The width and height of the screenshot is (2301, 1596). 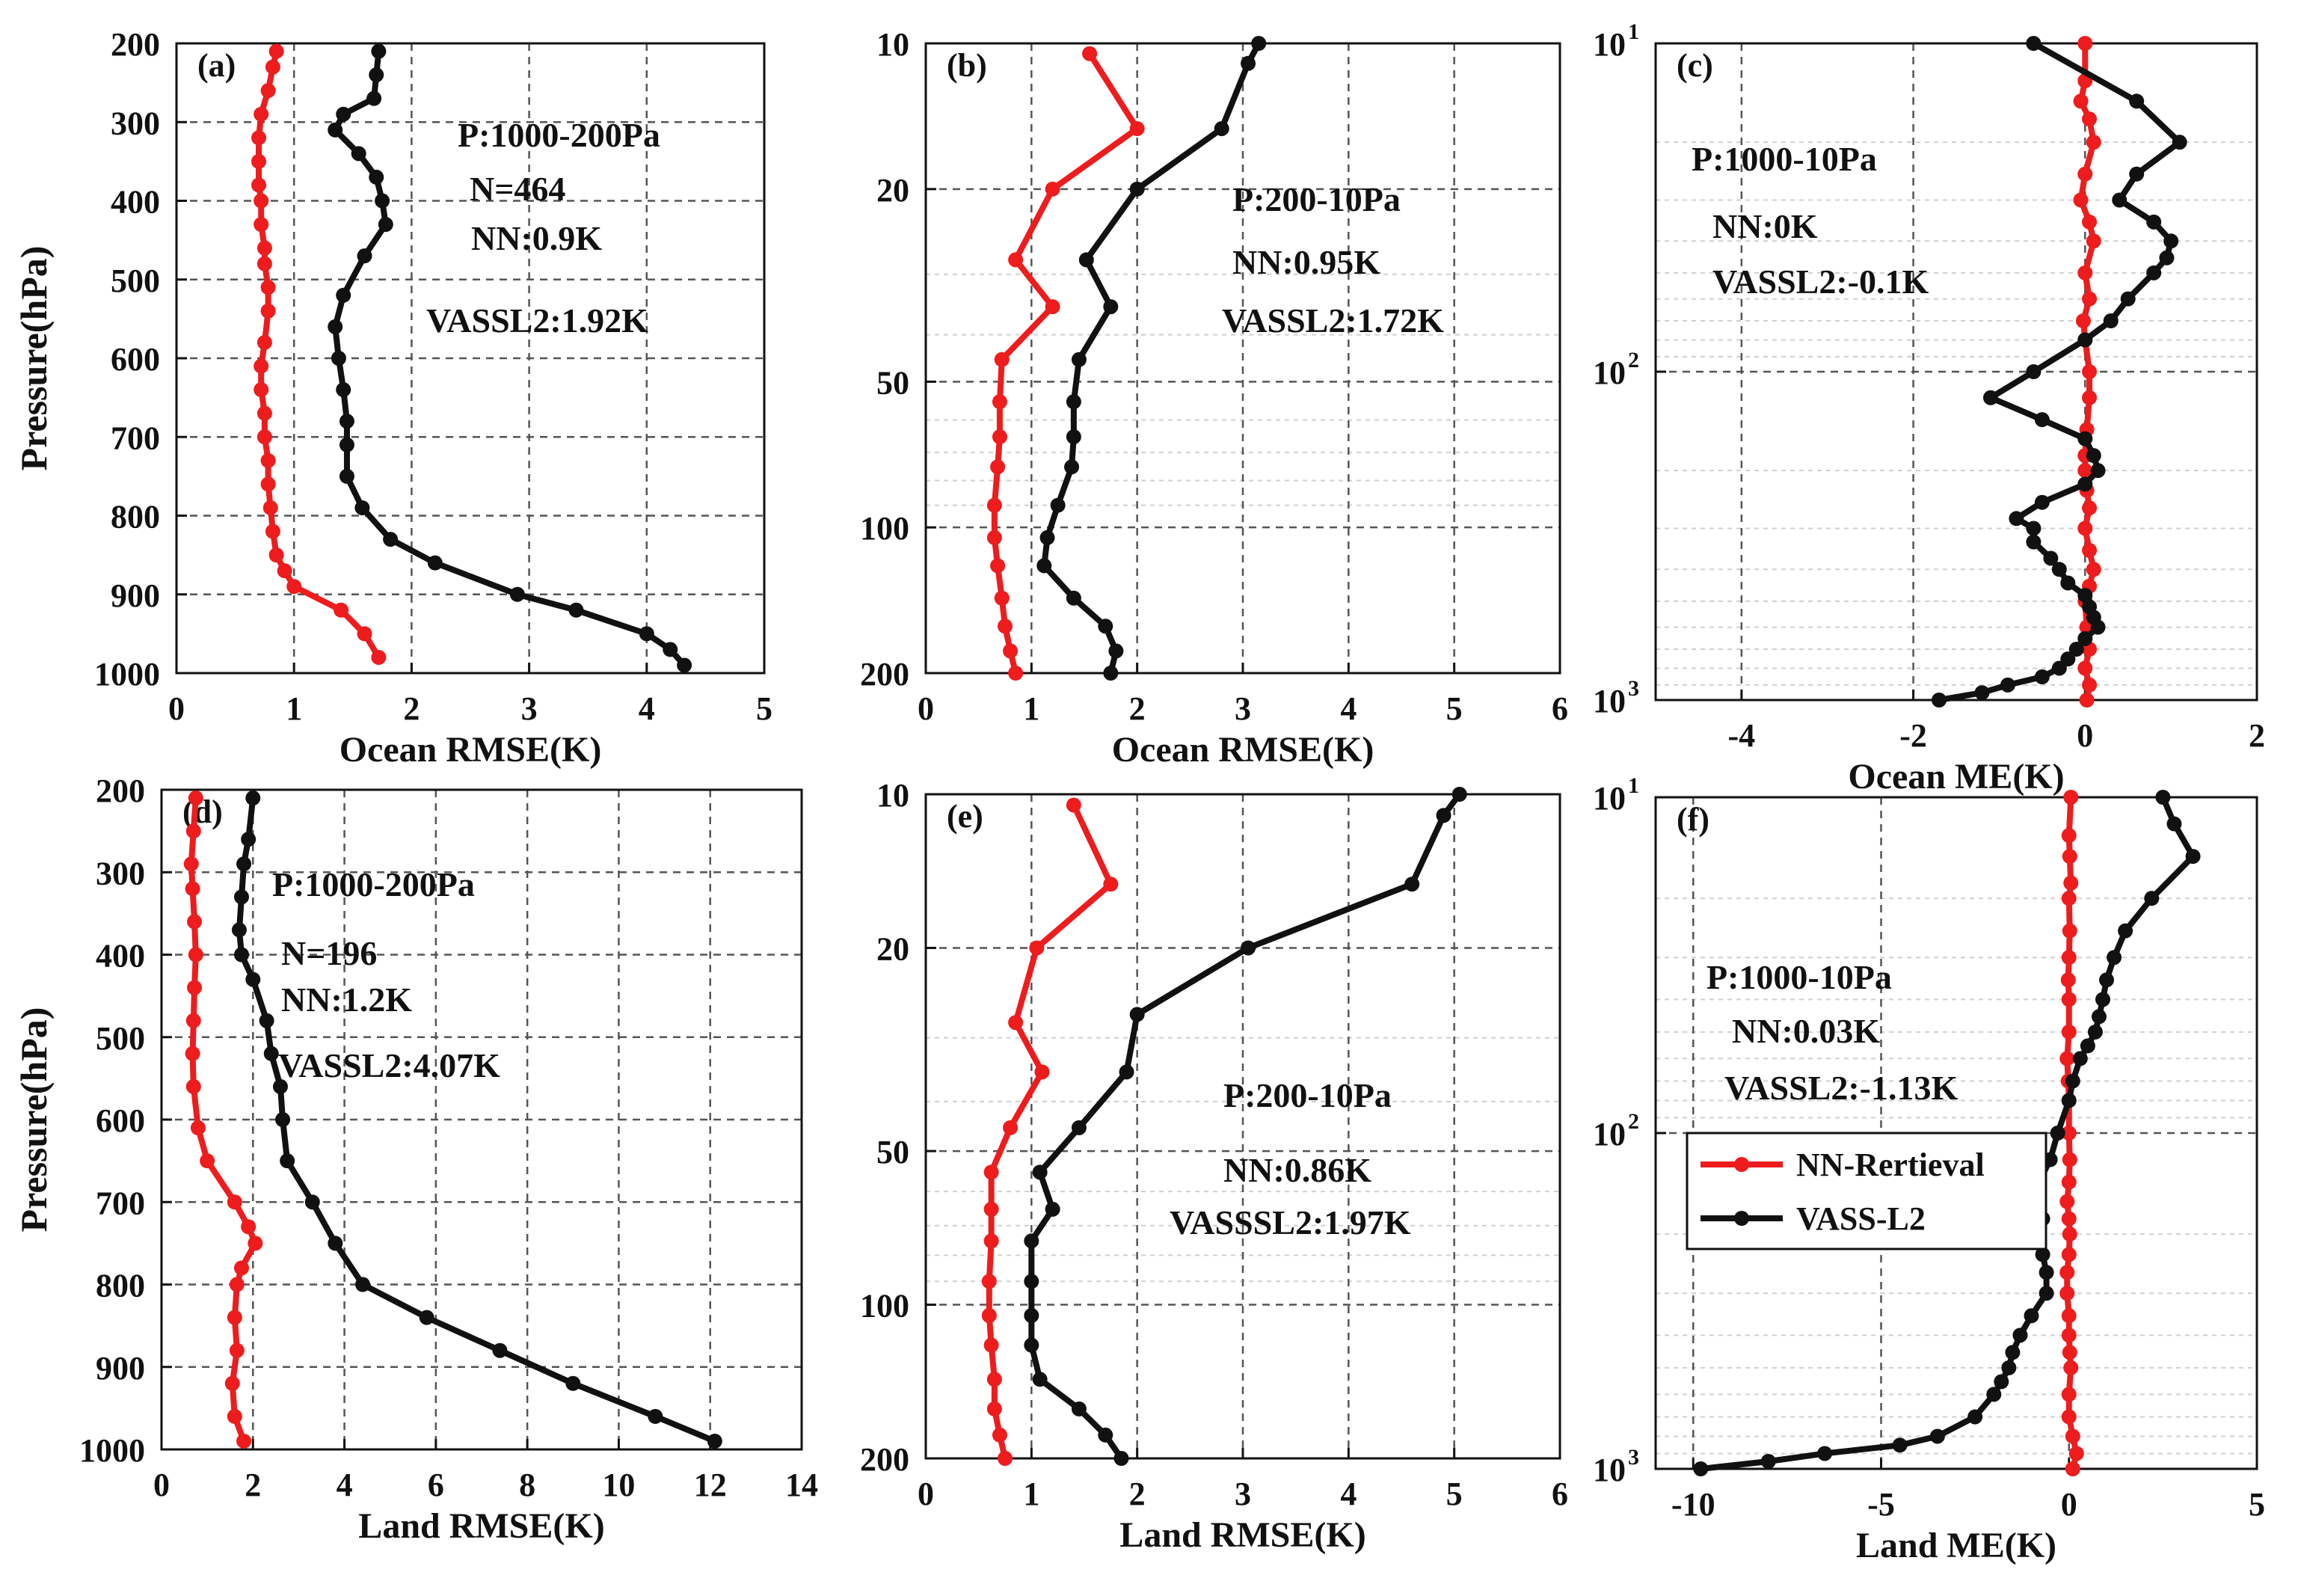 I want to click on y-tick-label: 200, so click(x=120, y=791).